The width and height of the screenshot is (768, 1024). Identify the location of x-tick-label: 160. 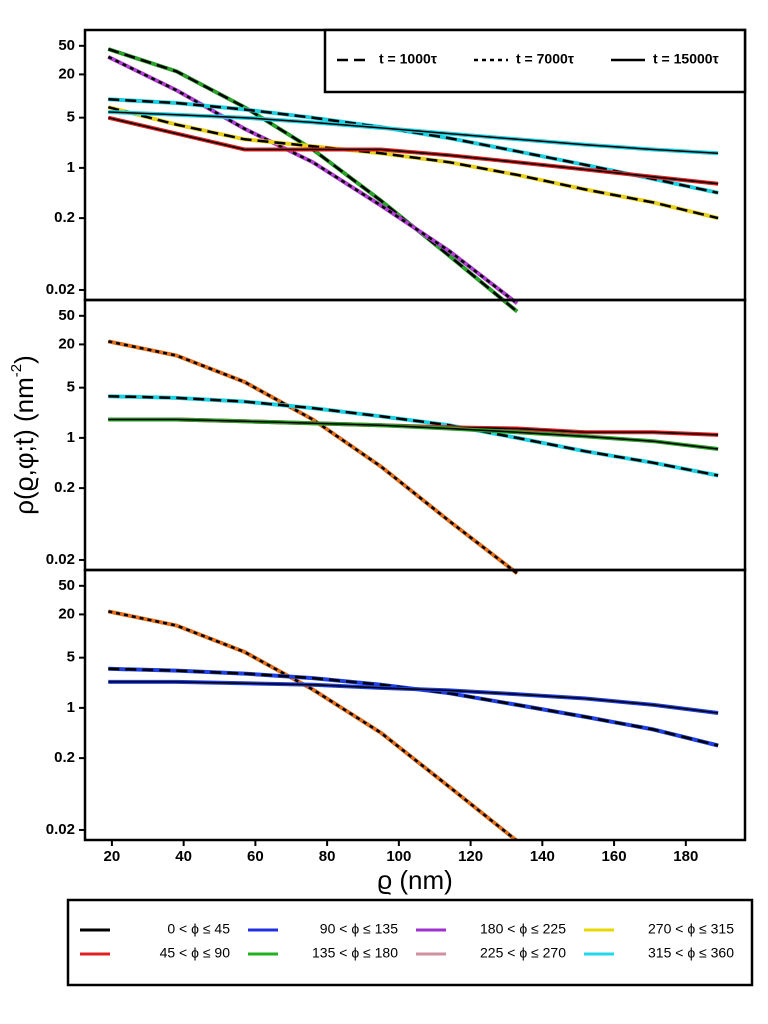
(614, 856).